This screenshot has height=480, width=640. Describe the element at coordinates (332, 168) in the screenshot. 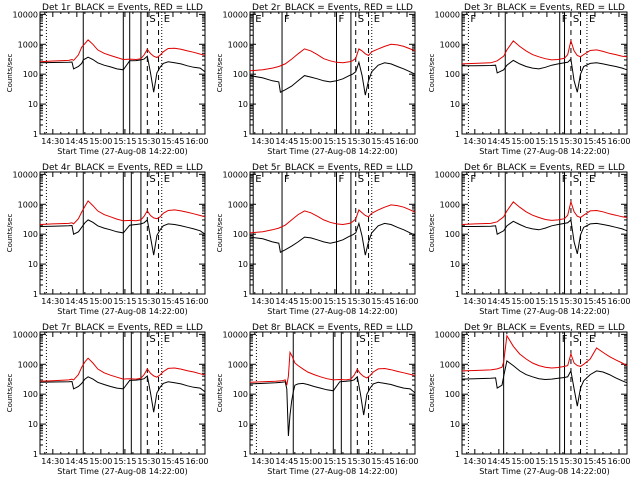

I see `panel-title: Det 5r_BLACK = Events, RED = LLD` at that location.